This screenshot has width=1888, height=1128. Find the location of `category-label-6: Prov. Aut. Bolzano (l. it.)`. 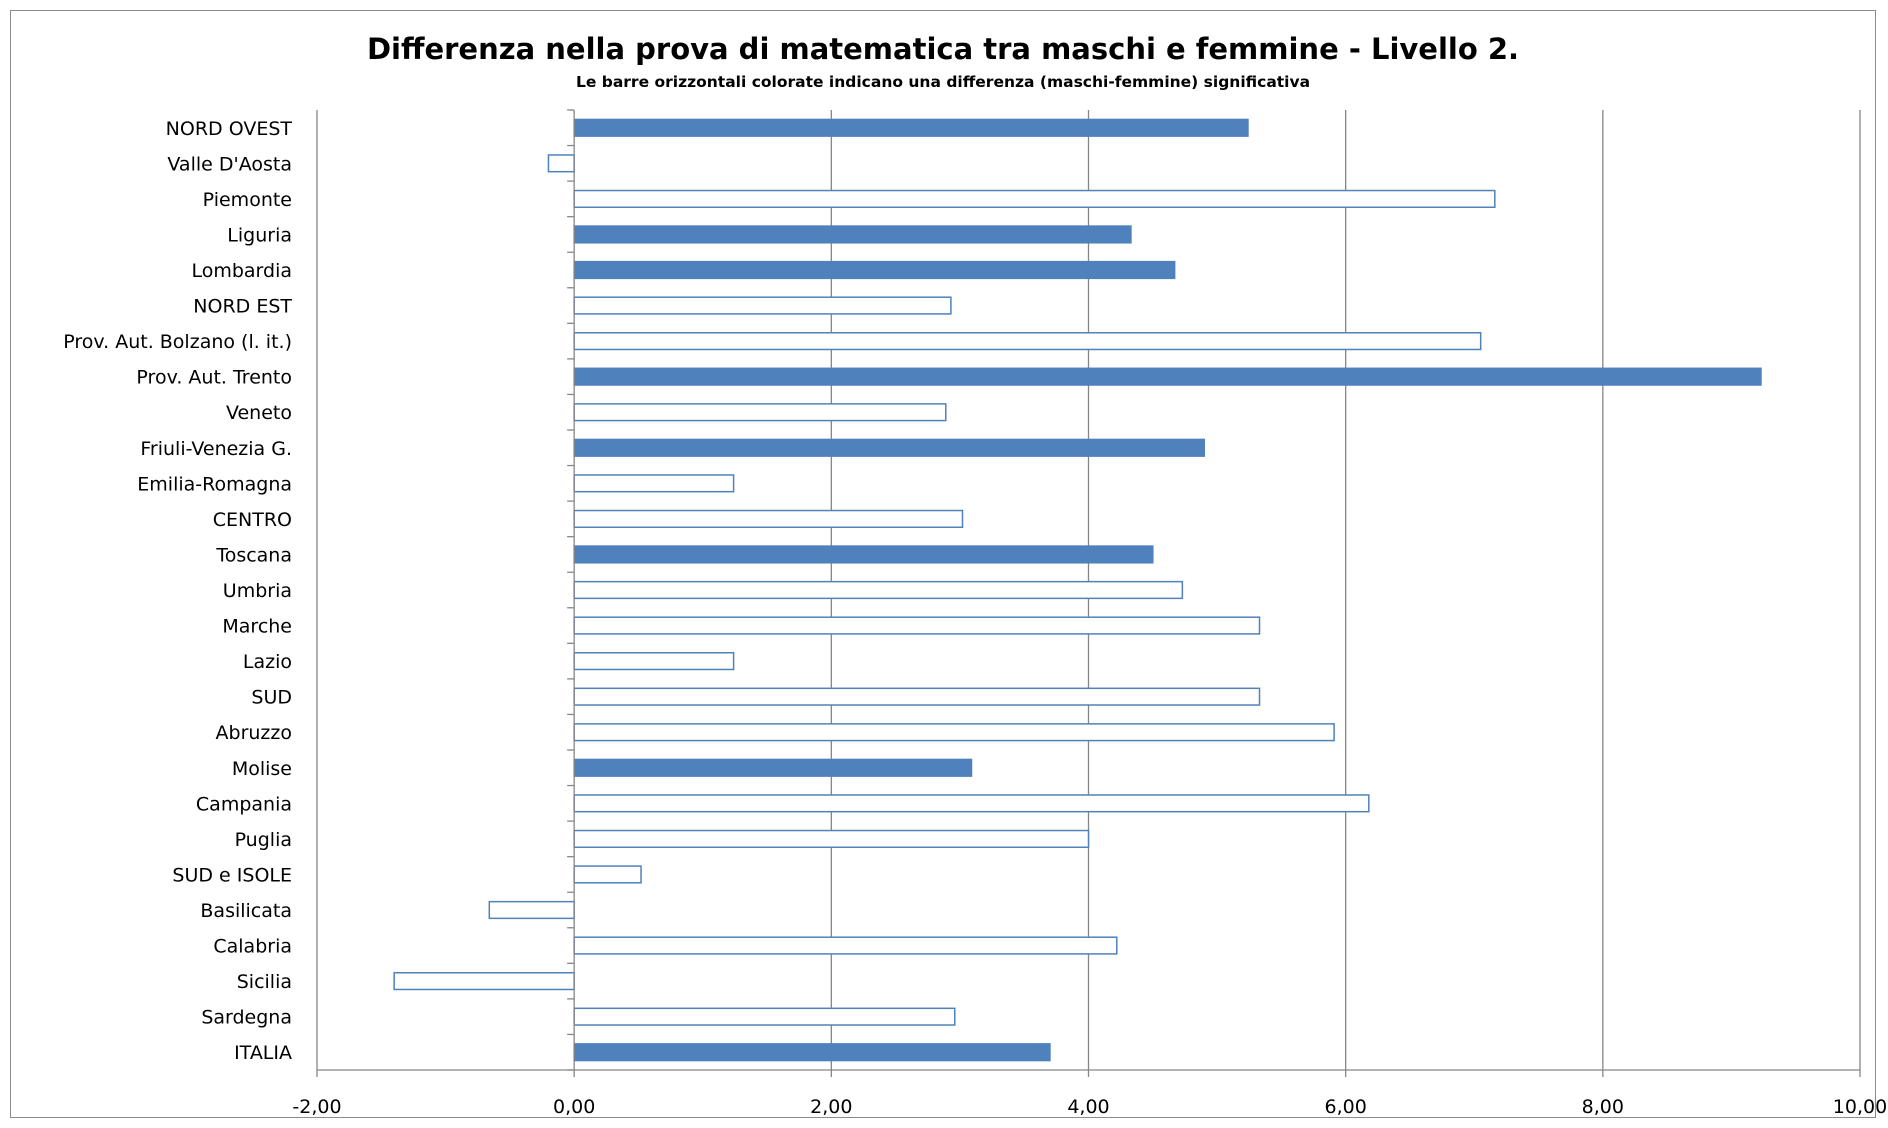

category-label-6: Prov. Aut. Bolzano (l. it.) is located at coordinates (177, 342).